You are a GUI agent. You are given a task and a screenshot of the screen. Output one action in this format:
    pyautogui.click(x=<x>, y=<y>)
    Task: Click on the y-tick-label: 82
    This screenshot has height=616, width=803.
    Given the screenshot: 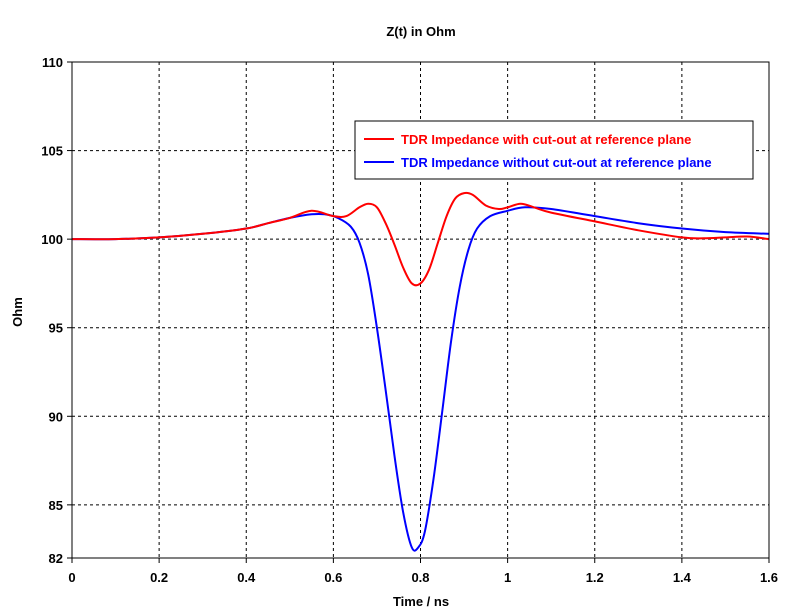 What is the action you would take?
    pyautogui.click(x=56, y=558)
    